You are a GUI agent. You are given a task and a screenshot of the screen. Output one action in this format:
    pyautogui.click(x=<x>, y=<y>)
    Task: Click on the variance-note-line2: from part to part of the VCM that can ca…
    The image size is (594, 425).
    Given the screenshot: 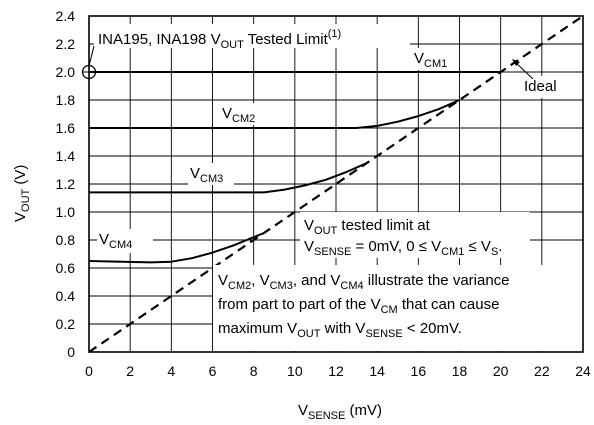 What is the action you would take?
    pyautogui.click(x=358, y=306)
    